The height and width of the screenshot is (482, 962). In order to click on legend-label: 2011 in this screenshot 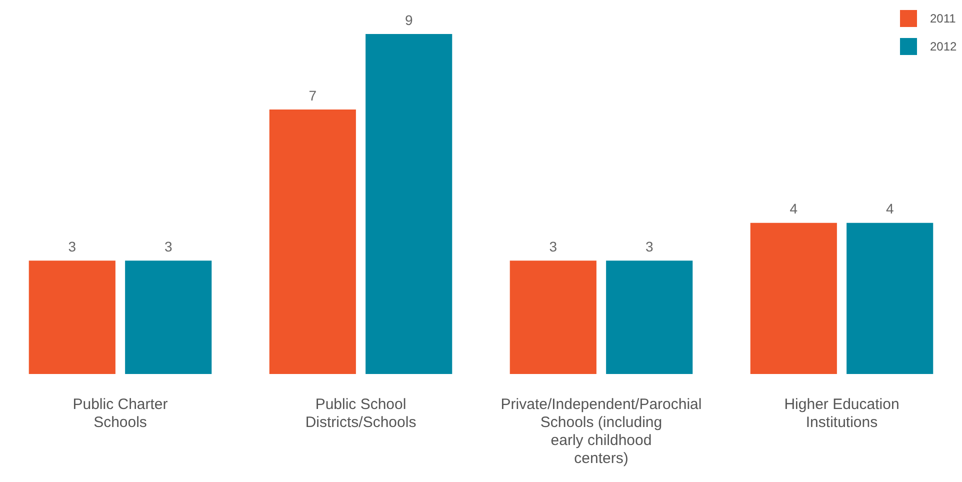, I will do `click(943, 18)`.